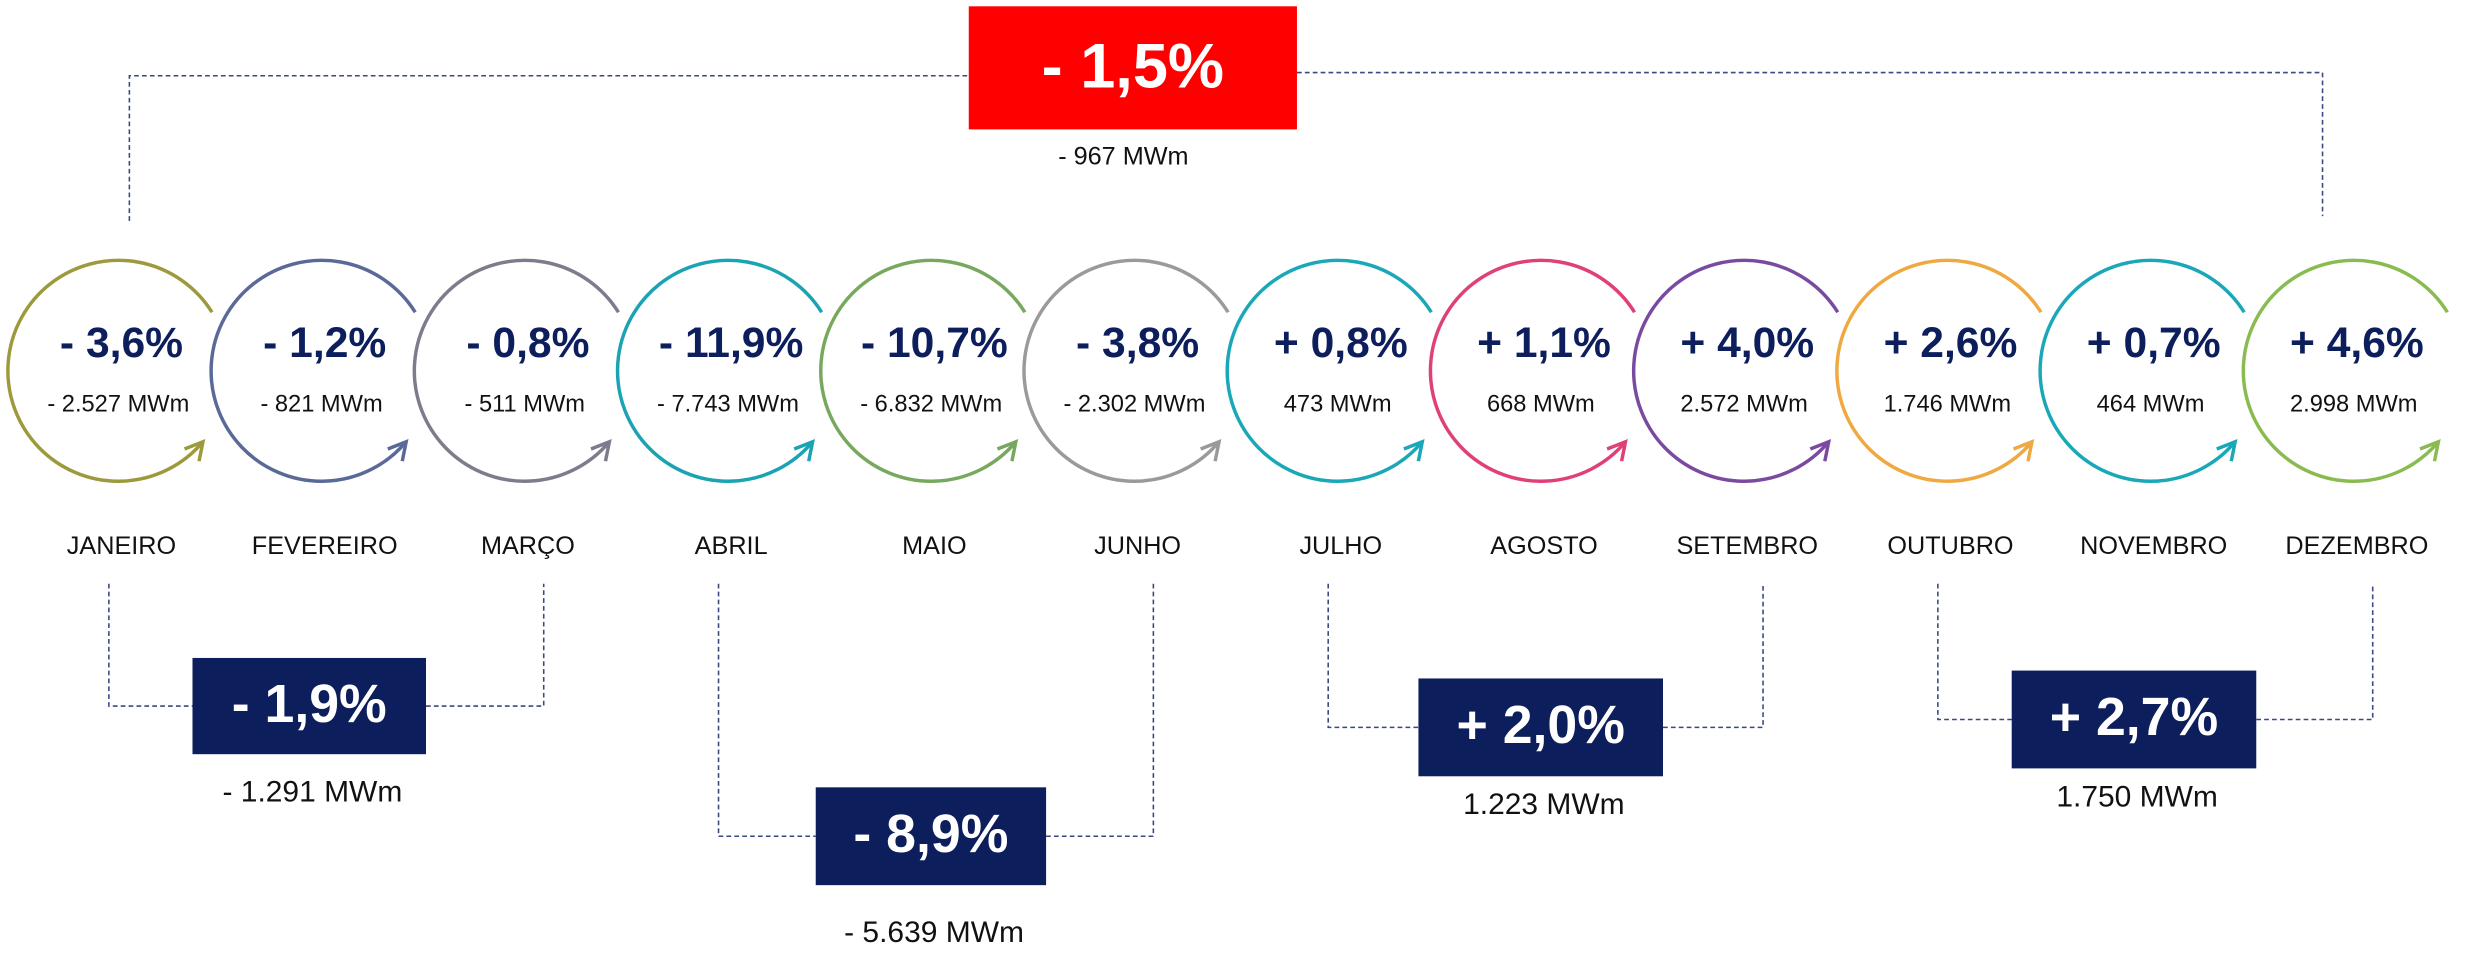  What do you see at coordinates (2357, 343) in the screenshot?
I see `month-value: + 4,6%` at bounding box center [2357, 343].